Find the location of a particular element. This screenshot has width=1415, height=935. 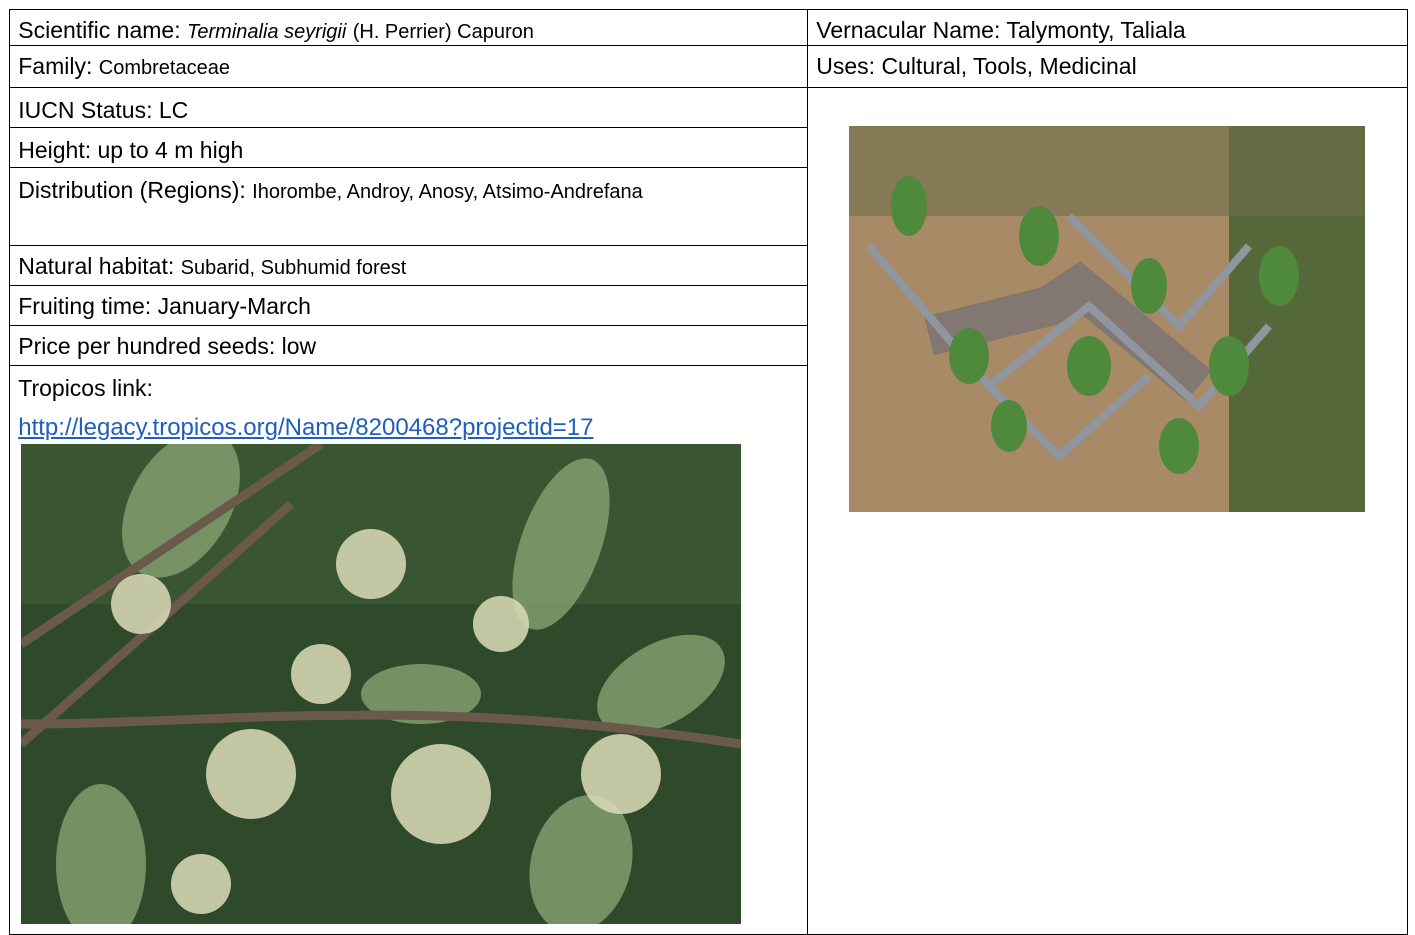

row-fruiting: Fruiting time: January-March is located at coordinates (409, 306).